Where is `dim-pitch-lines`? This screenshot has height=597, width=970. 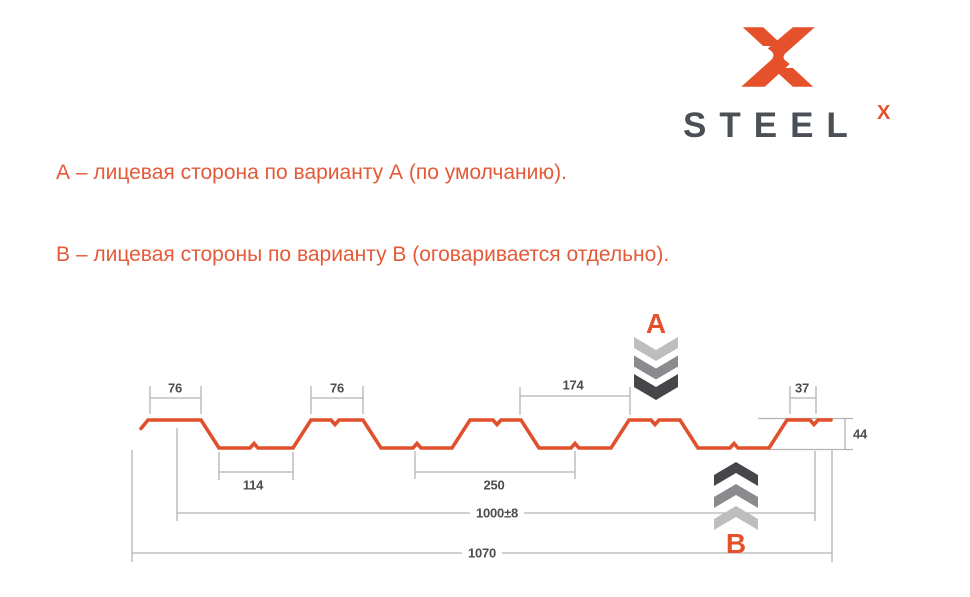
dim-pitch-lines is located at coordinates (495, 465).